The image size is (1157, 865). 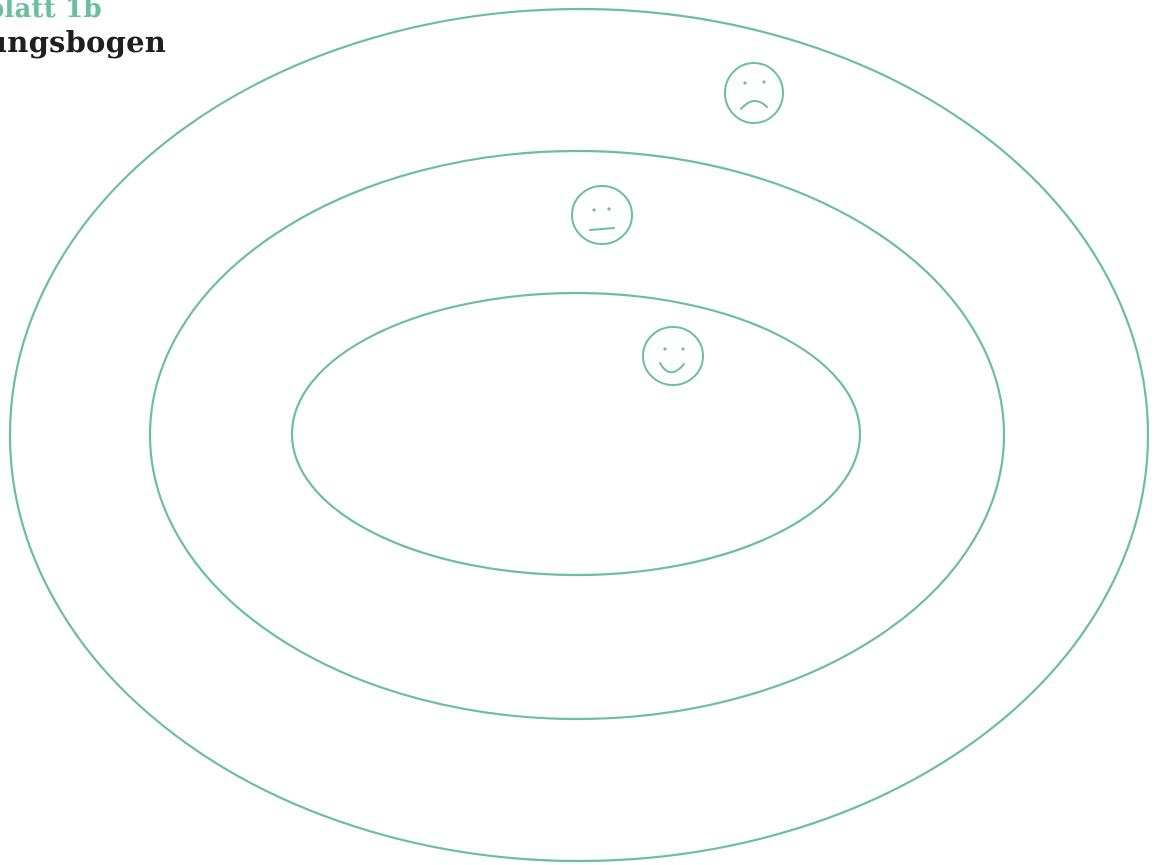 I want to click on worksheet-header: blatt 1b ungsbogen, so click(x=83, y=28).